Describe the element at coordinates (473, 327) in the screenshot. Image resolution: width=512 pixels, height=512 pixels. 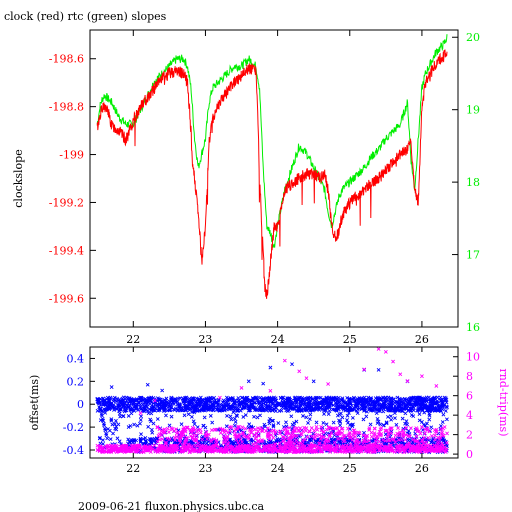
I see `top-y2-tick-label: 16` at that location.